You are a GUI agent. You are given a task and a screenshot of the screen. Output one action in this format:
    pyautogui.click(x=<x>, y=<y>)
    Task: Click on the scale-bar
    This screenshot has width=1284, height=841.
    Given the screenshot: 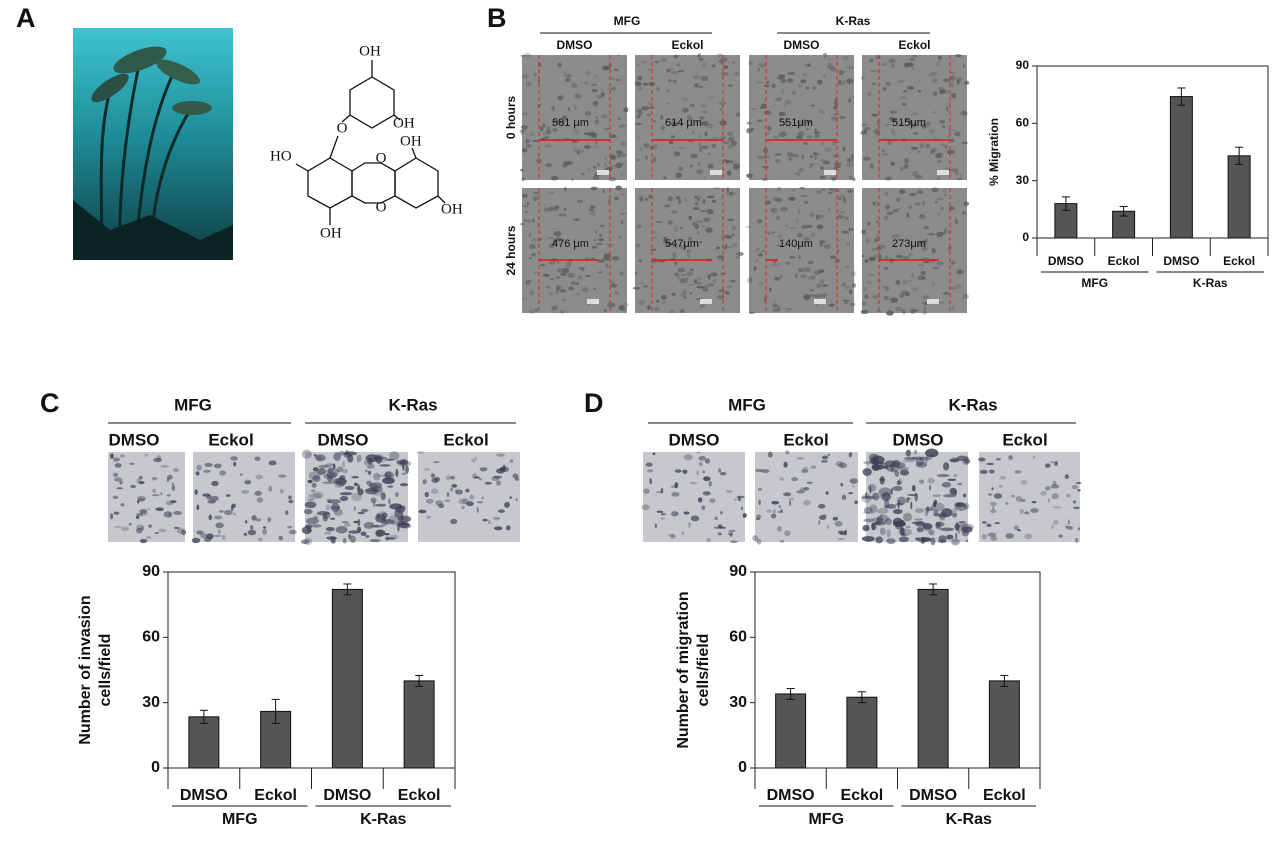 What is the action you would take?
    pyautogui.click(x=943, y=172)
    